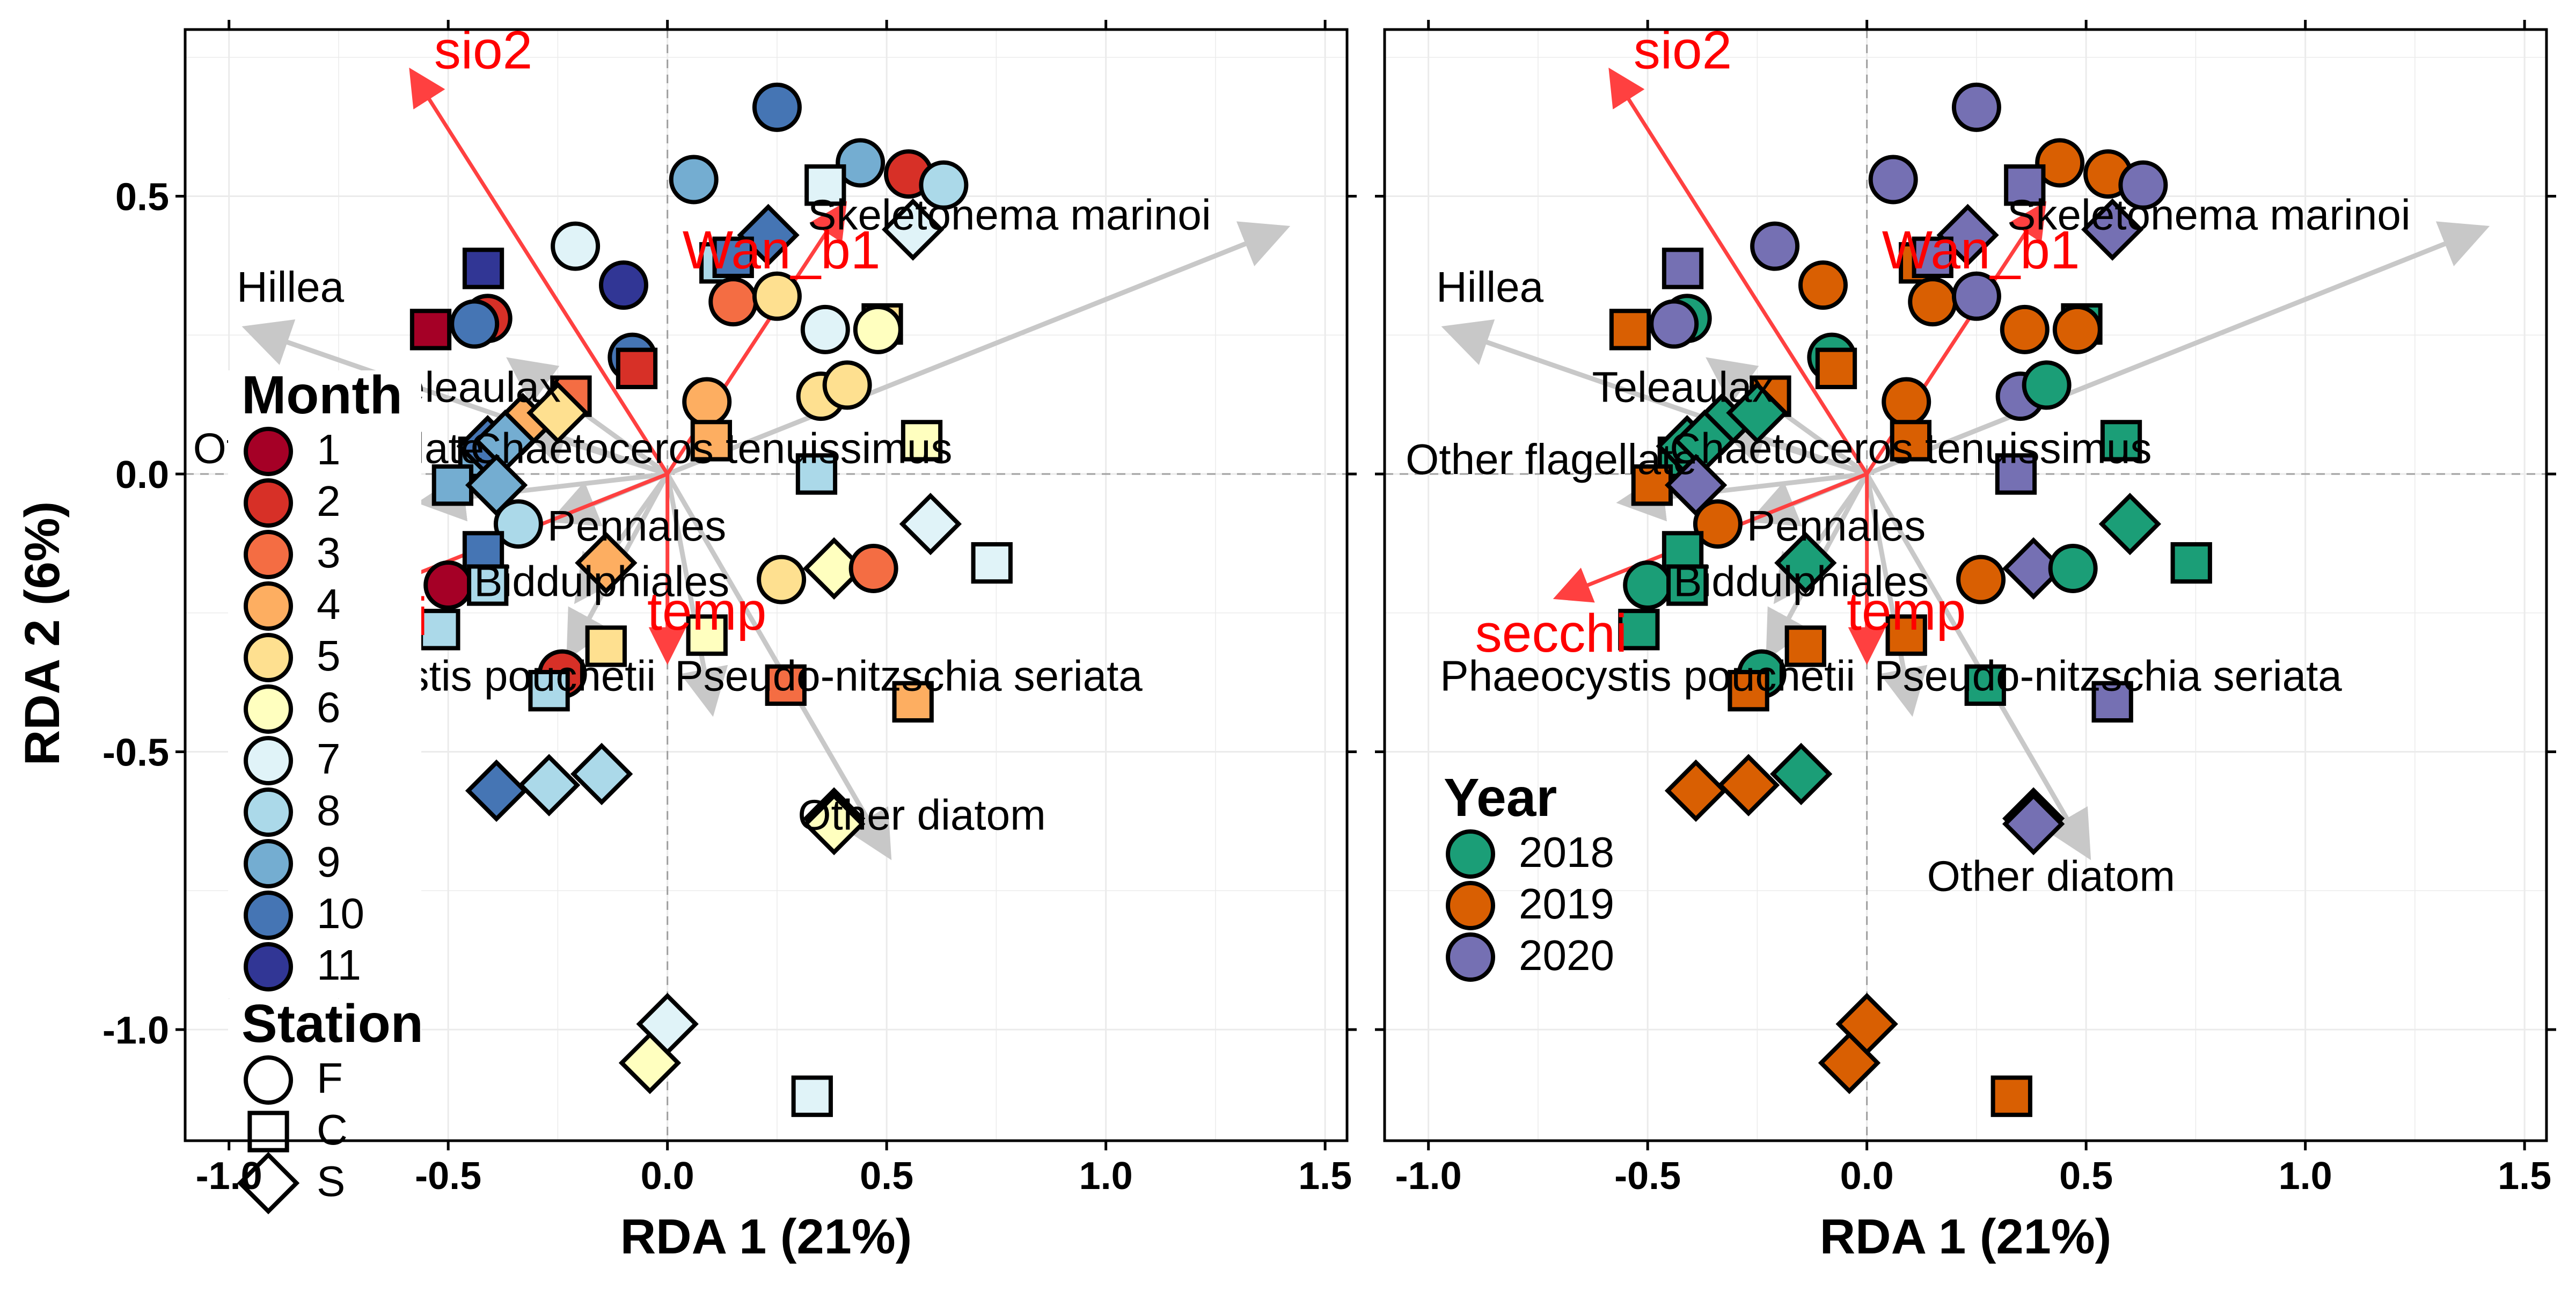 Image resolution: width=2576 pixels, height=1291 pixels. What do you see at coordinates (2108, 676) in the screenshot?
I see `species-label-pseudo-nitzschia-seriata: Pseudo-nitzschia seriata` at bounding box center [2108, 676].